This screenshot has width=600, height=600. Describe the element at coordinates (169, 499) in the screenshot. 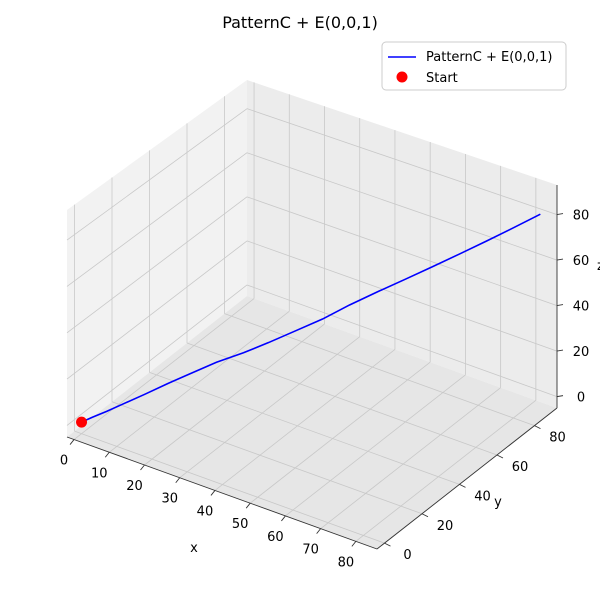

I see `x-tick-label: 30` at that location.